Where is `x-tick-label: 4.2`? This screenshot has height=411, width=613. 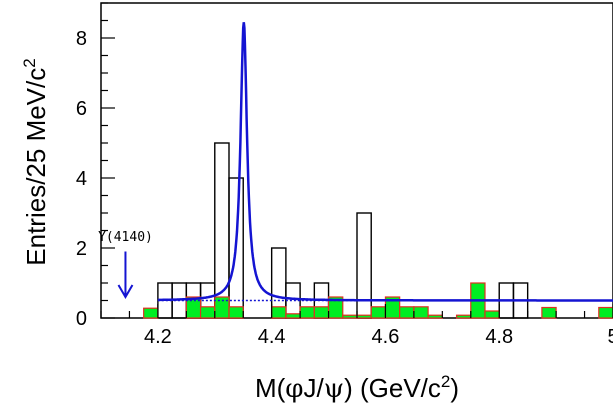
x-tick-label: 4.2 is located at coordinates (158, 337).